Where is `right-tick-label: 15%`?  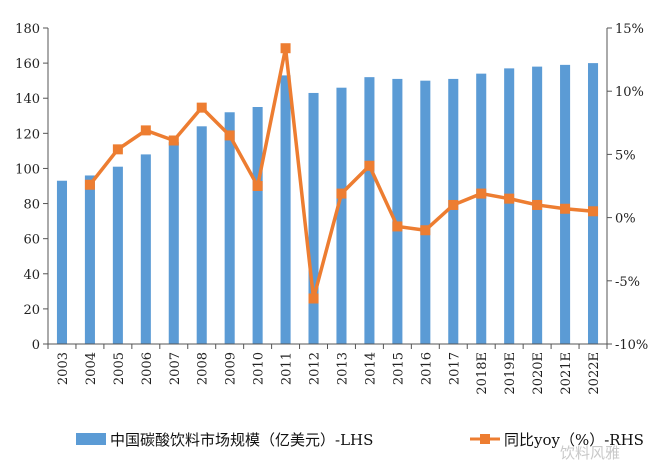
right-tick-label: 15% is located at coordinates (629, 29).